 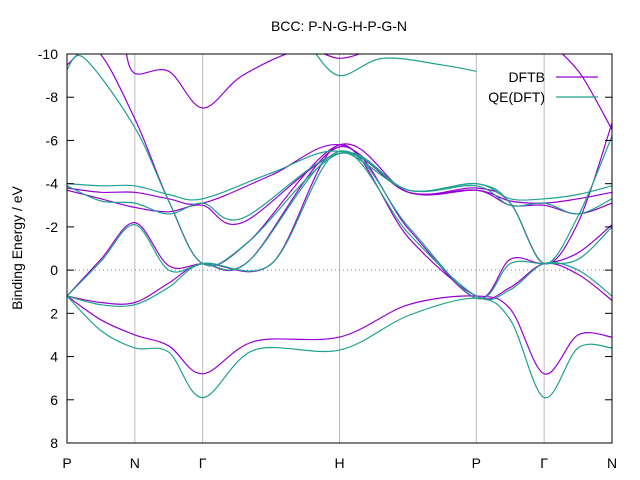 I want to click on y-tick-label: 4, so click(x=54, y=357).